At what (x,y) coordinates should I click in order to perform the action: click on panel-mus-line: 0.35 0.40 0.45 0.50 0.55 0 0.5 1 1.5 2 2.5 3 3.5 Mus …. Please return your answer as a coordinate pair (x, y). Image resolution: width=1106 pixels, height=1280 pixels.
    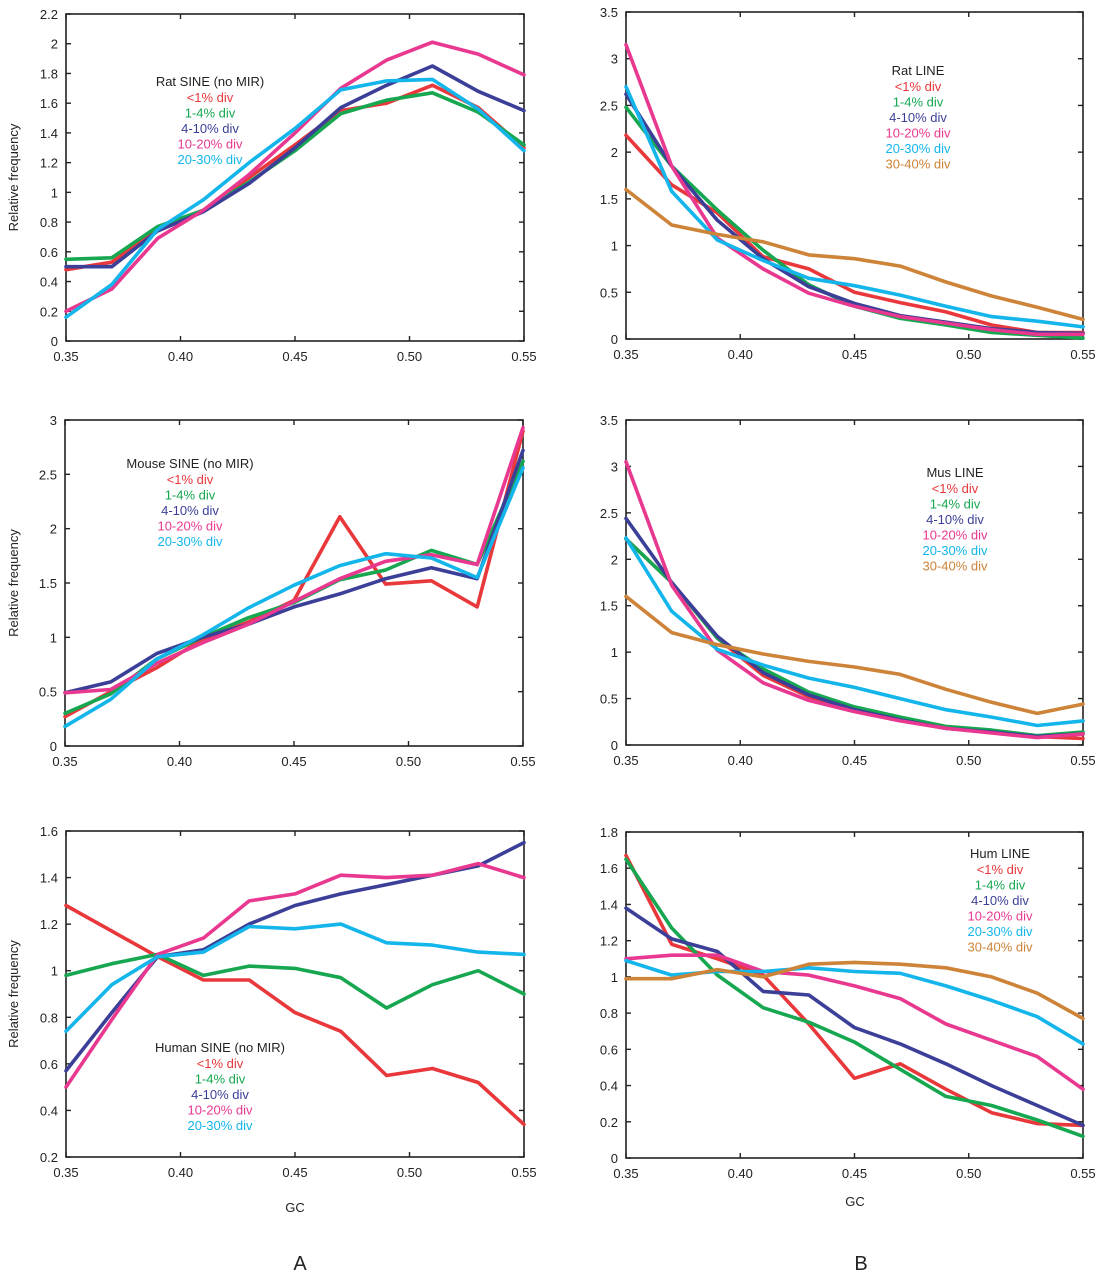
    Looking at the image, I should click on (848, 590).